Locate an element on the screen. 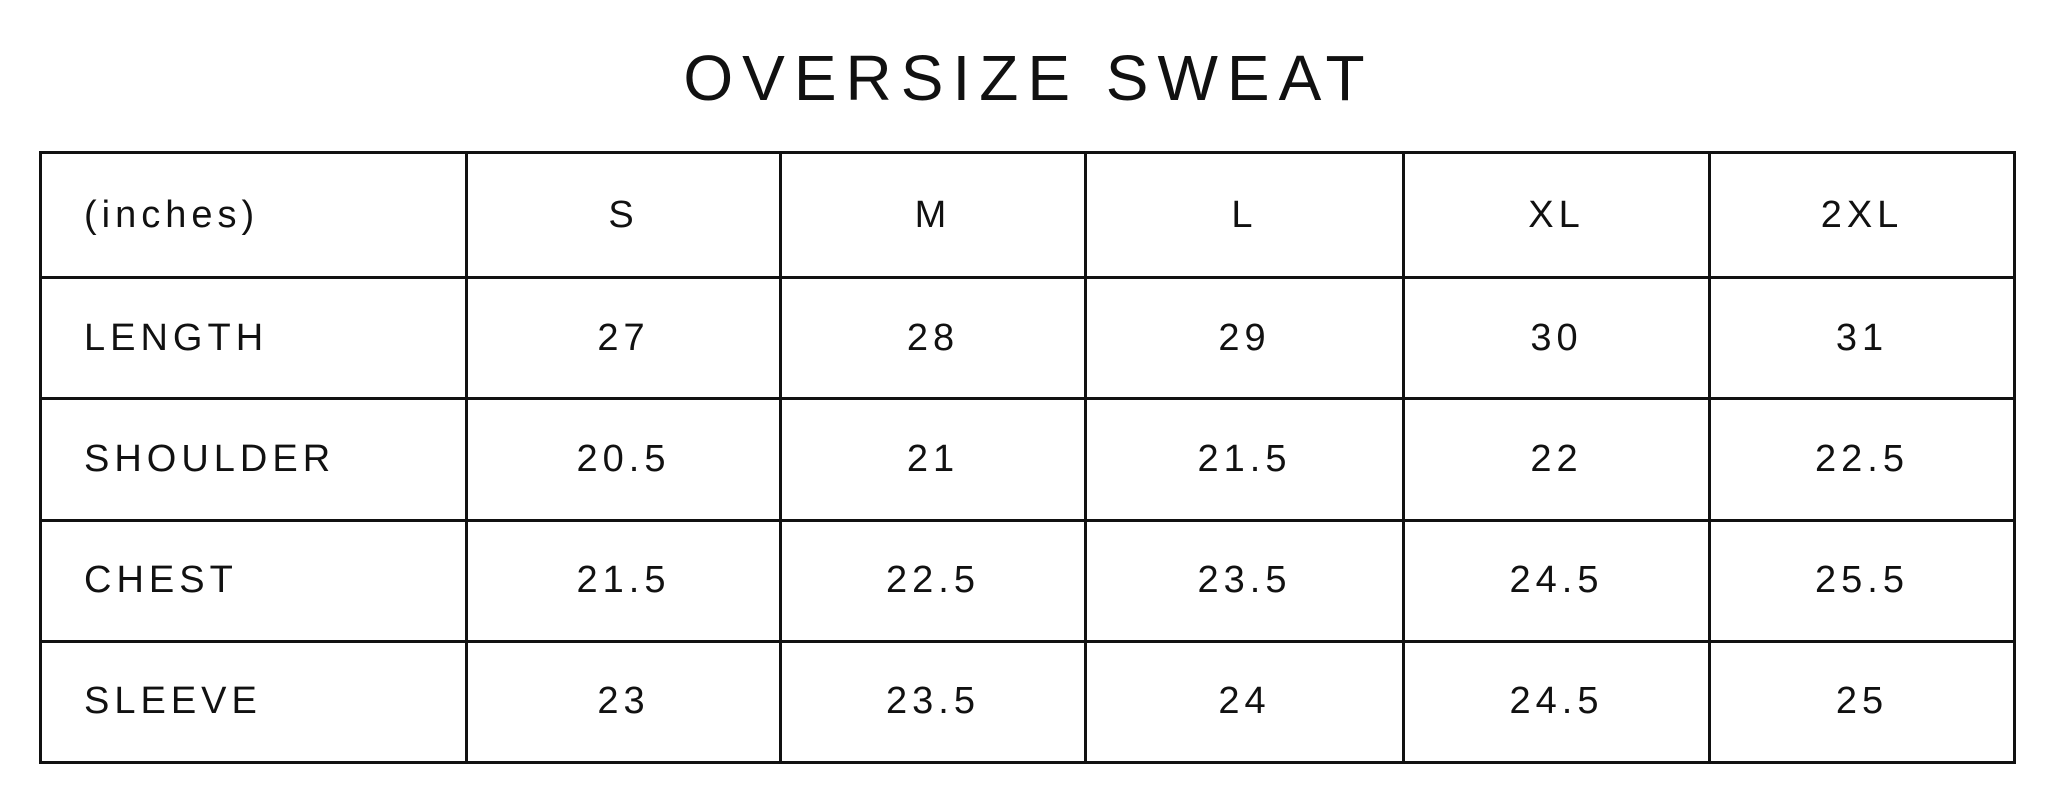  table-cell: 23 is located at coordinates (623, 702).